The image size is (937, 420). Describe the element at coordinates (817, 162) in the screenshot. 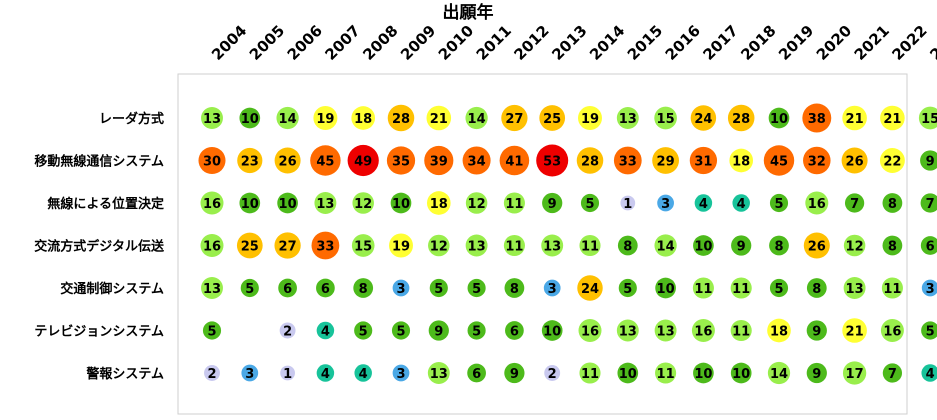

I see `bubble-value-label: 32` at that location.